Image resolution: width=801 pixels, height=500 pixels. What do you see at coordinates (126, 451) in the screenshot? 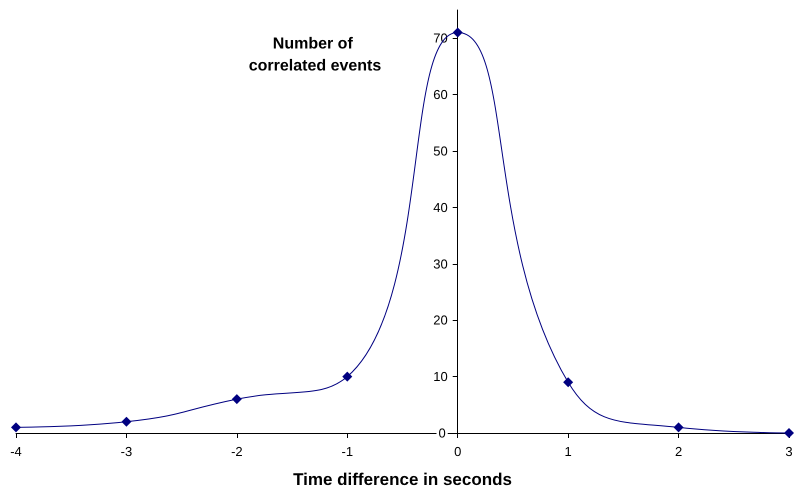
I see `x-tick-label: -3` at bounding box center [126, 451].